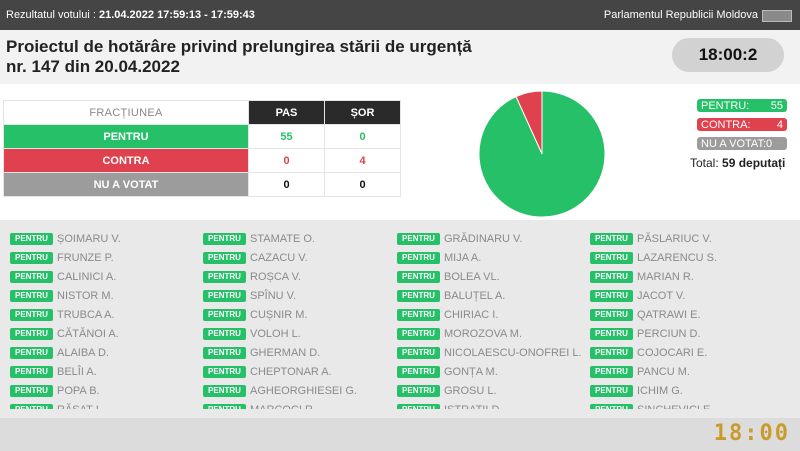 The height and width of the screenshot is (451, 800). I want to click on list-item: PENTRU ICHIM G., so click(685, 390).